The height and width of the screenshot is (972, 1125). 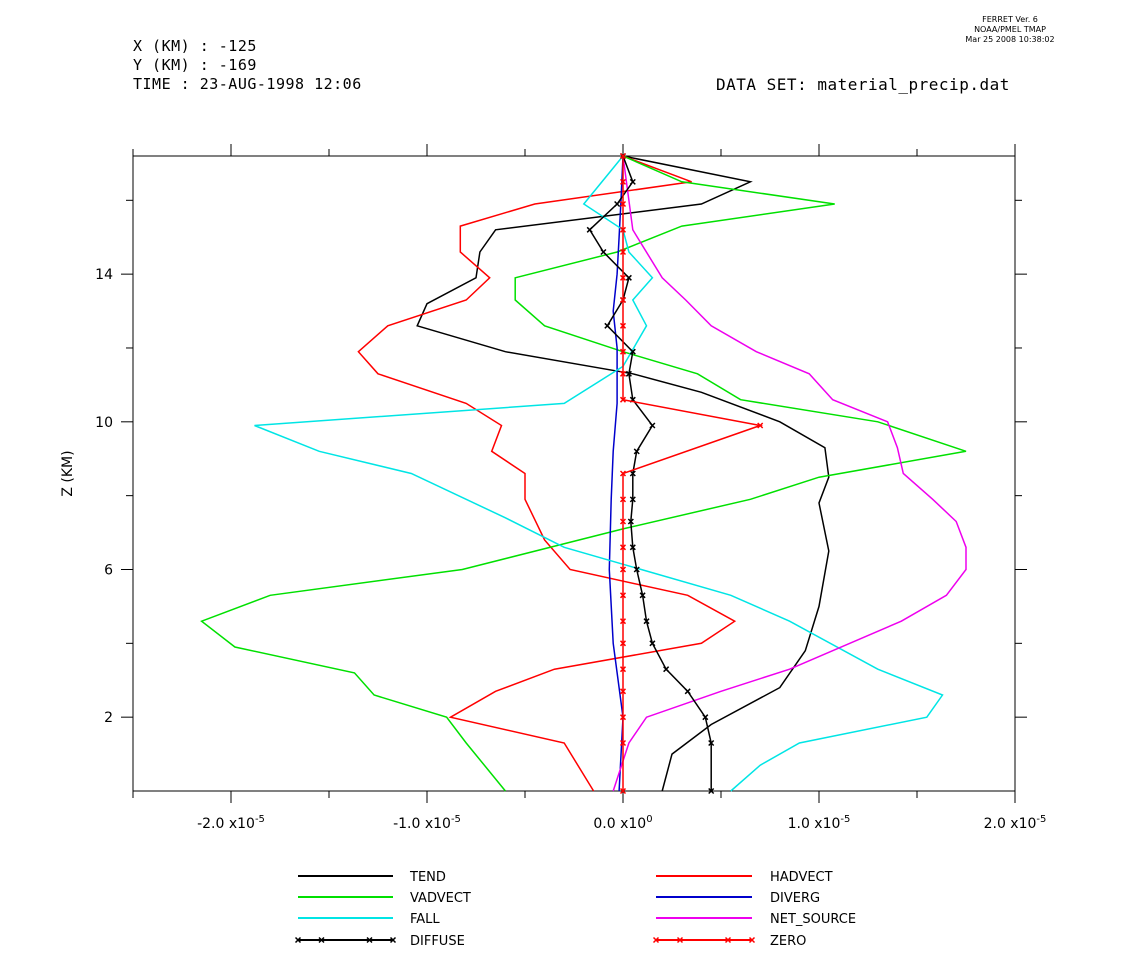 I want to click on legend-label: HADVECT, so click(x=801, y=877).